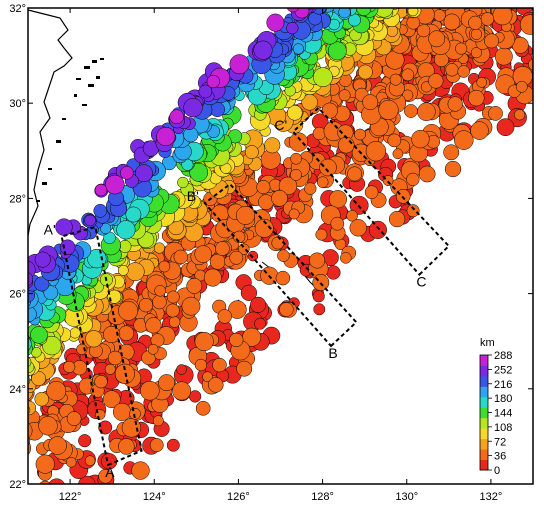 The width and height of the screenshot is (544, 507). Describe the element at coordinates (421, 282) in the screenshot. I see `profile-start-label: C` at that location.